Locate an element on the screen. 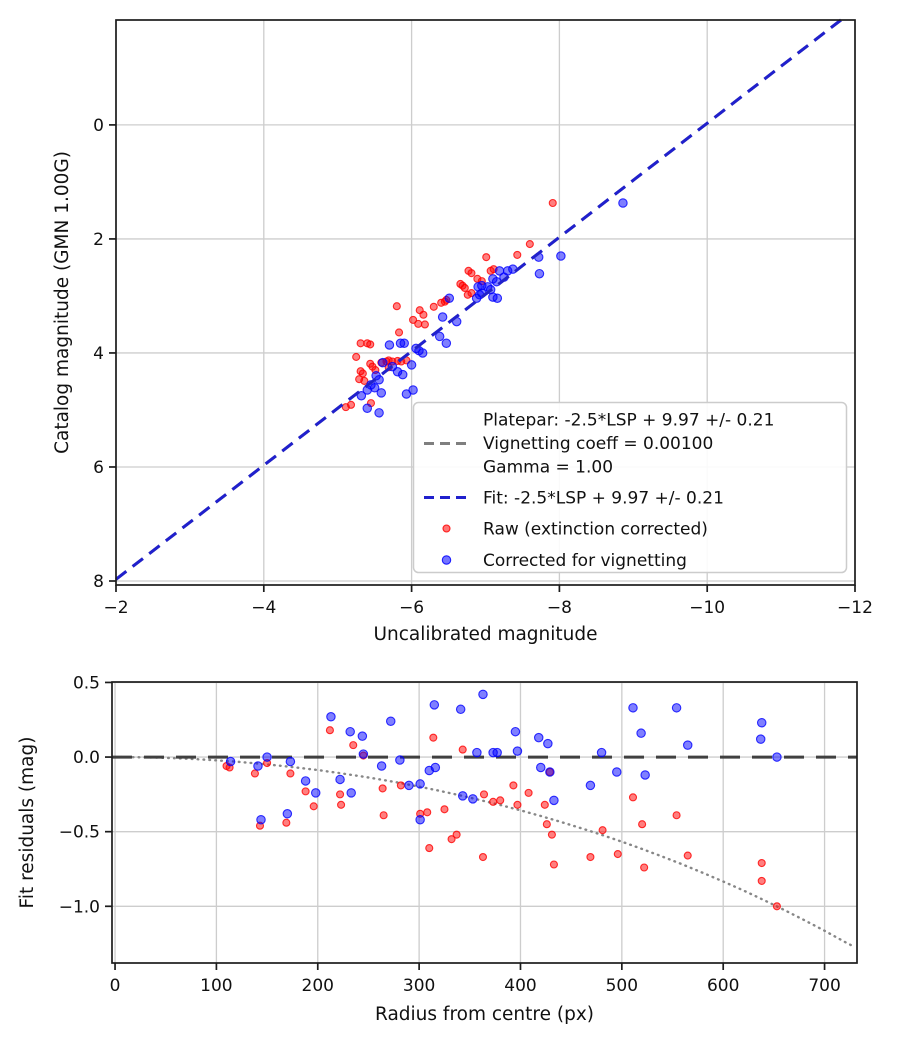 The width and height of the screenshot is (900, 1050). y-tick-label: 8 is located at coordinates (98, 582).